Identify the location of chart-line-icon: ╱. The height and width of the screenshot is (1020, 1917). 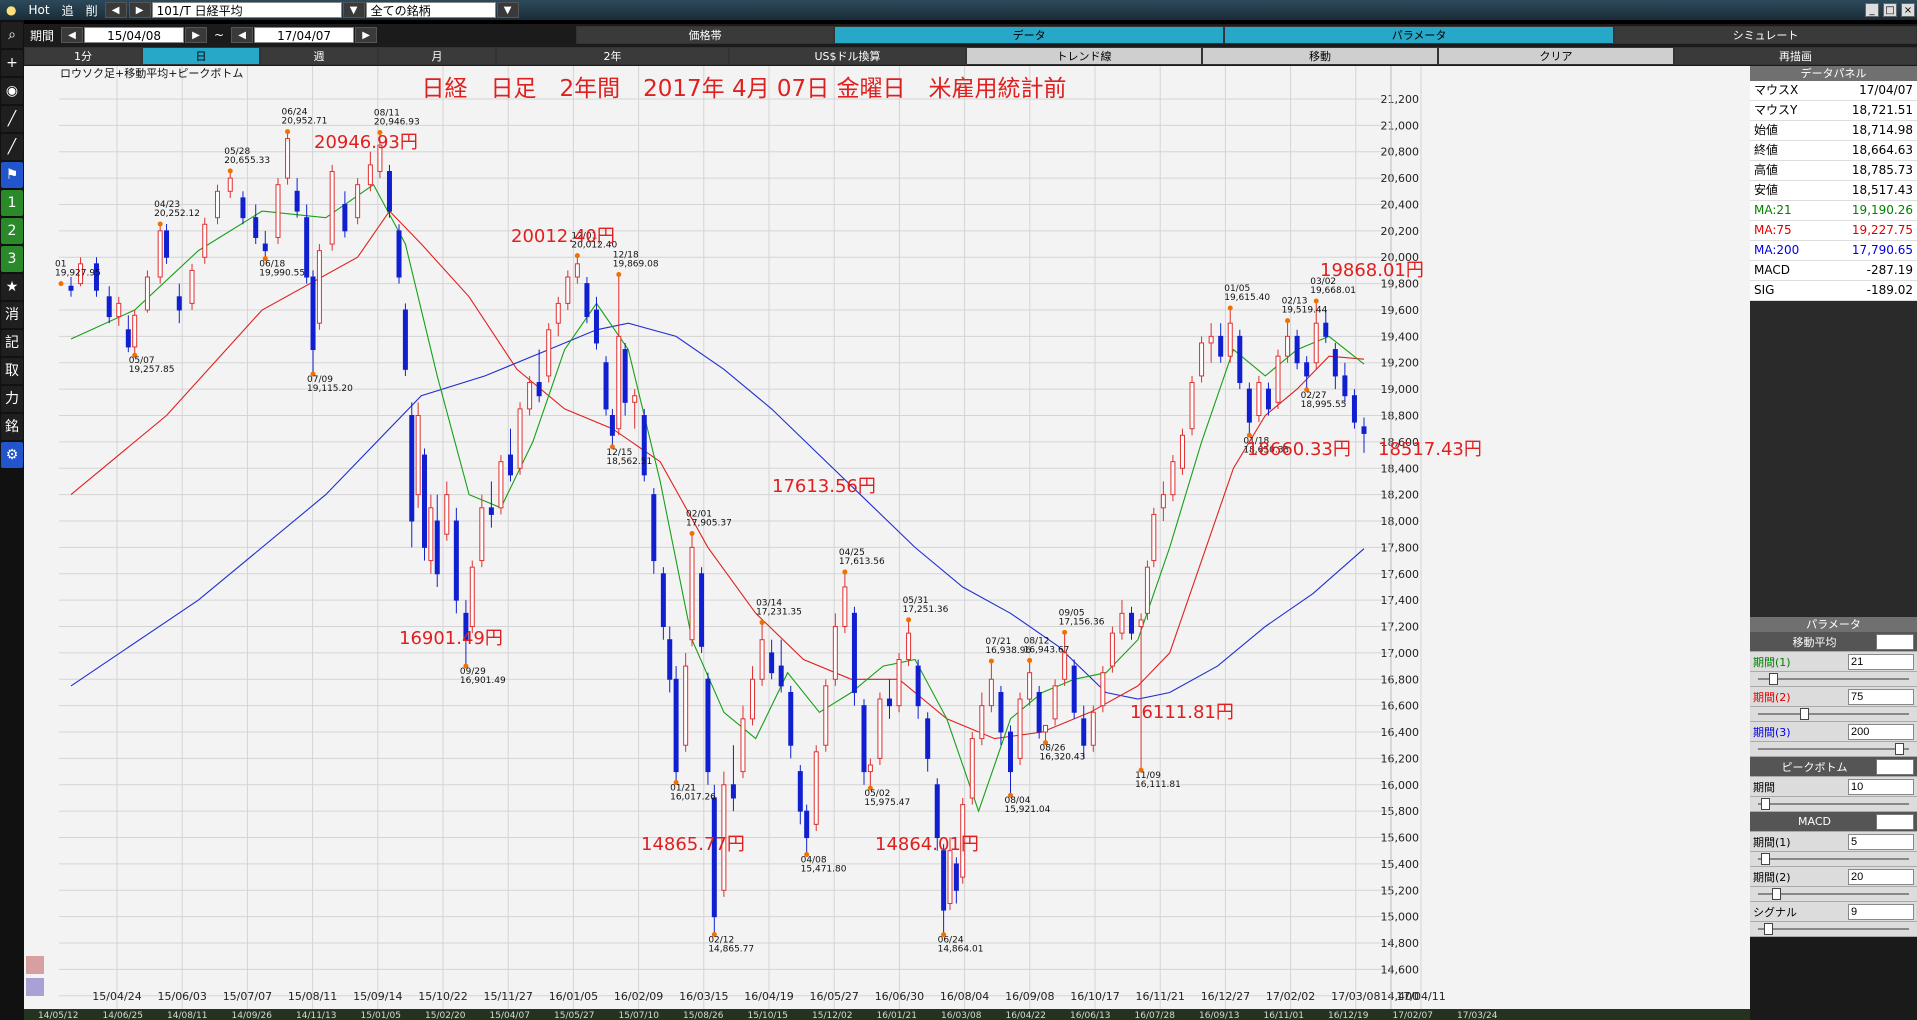
(12, 119).